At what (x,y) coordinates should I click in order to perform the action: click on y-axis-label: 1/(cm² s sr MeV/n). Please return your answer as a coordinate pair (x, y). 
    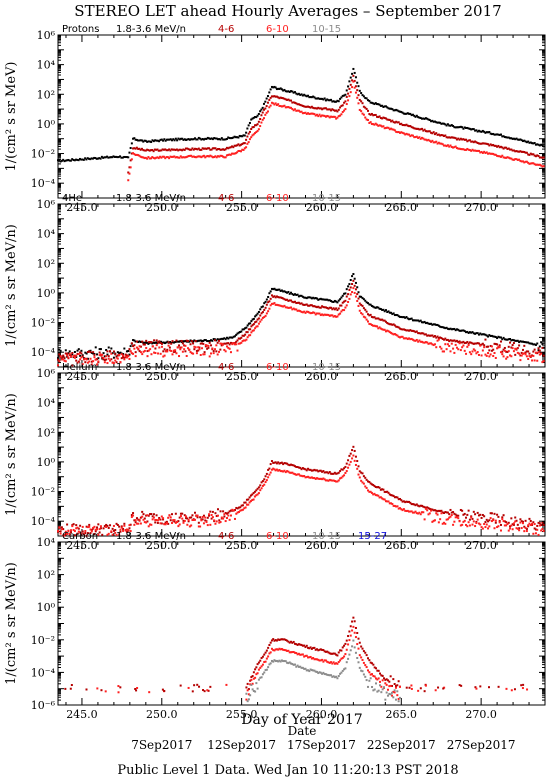
    Looking at the image, I should click on (11, 285).